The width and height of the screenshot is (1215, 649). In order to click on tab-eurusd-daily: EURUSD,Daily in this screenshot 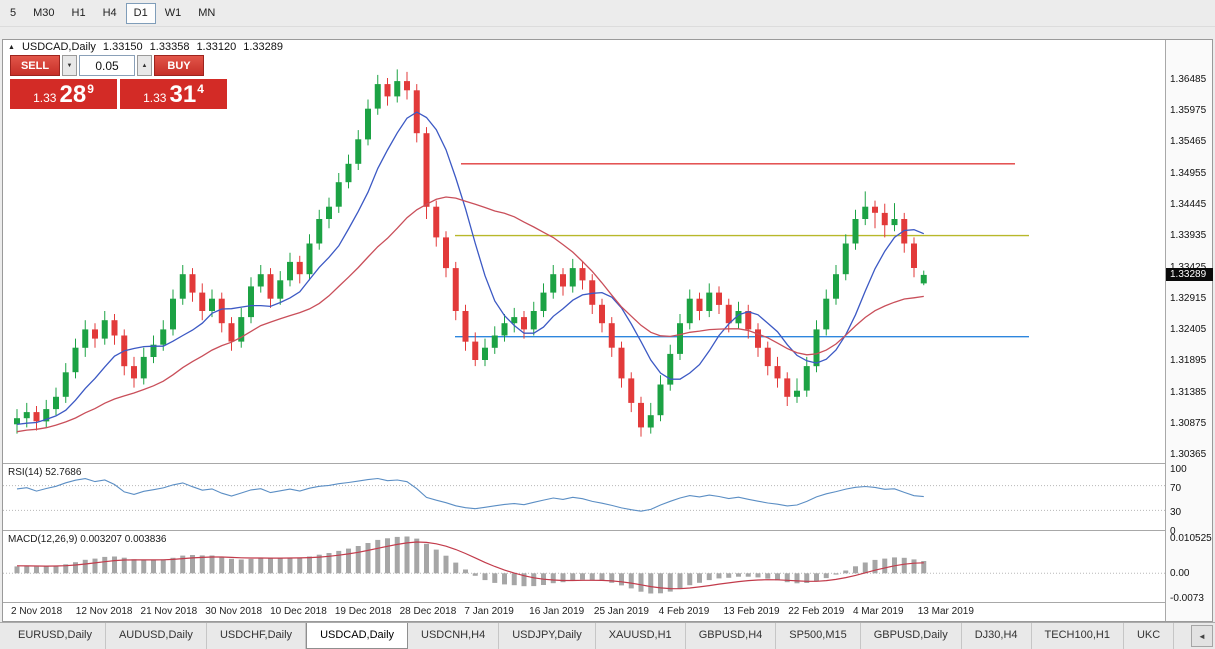, I will do `click(55, 636)`.